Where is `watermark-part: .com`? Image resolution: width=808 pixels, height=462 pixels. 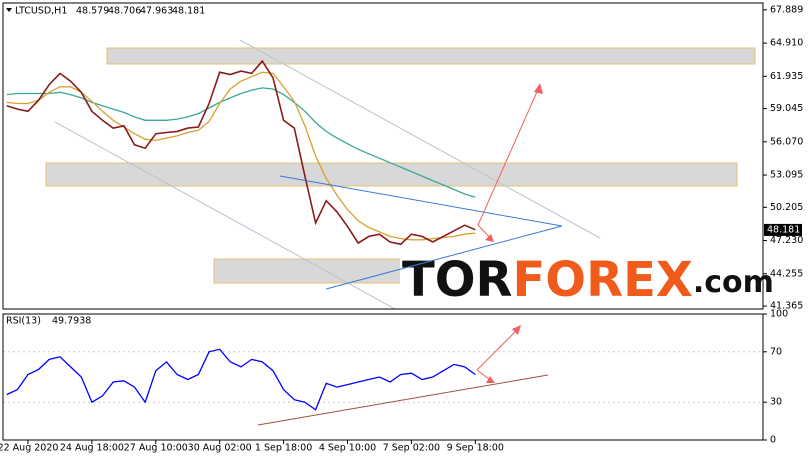 watermark-part: .com is located at coordinates (733, 282).